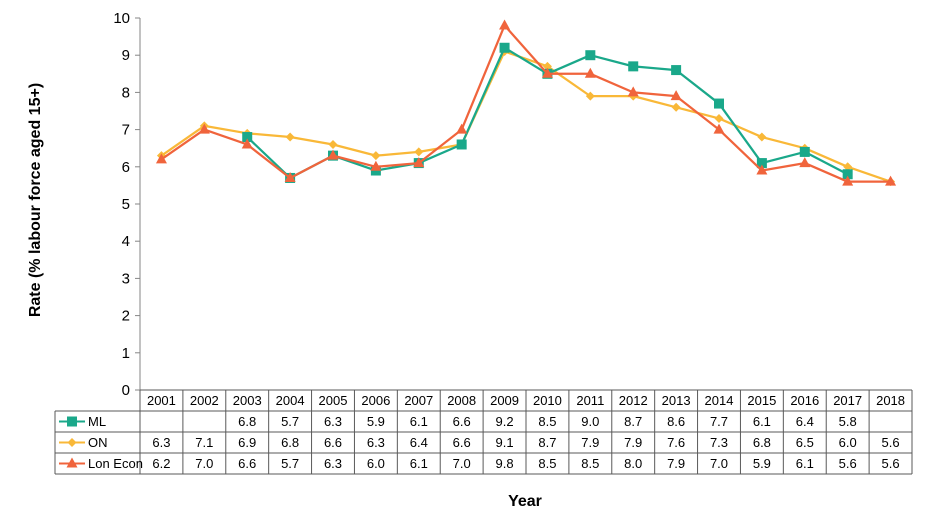 The image size is (930, 529). Describe the element at coordinates (848, 421) in the screenshot. I see `table-cell-value: 5.8` at that location.